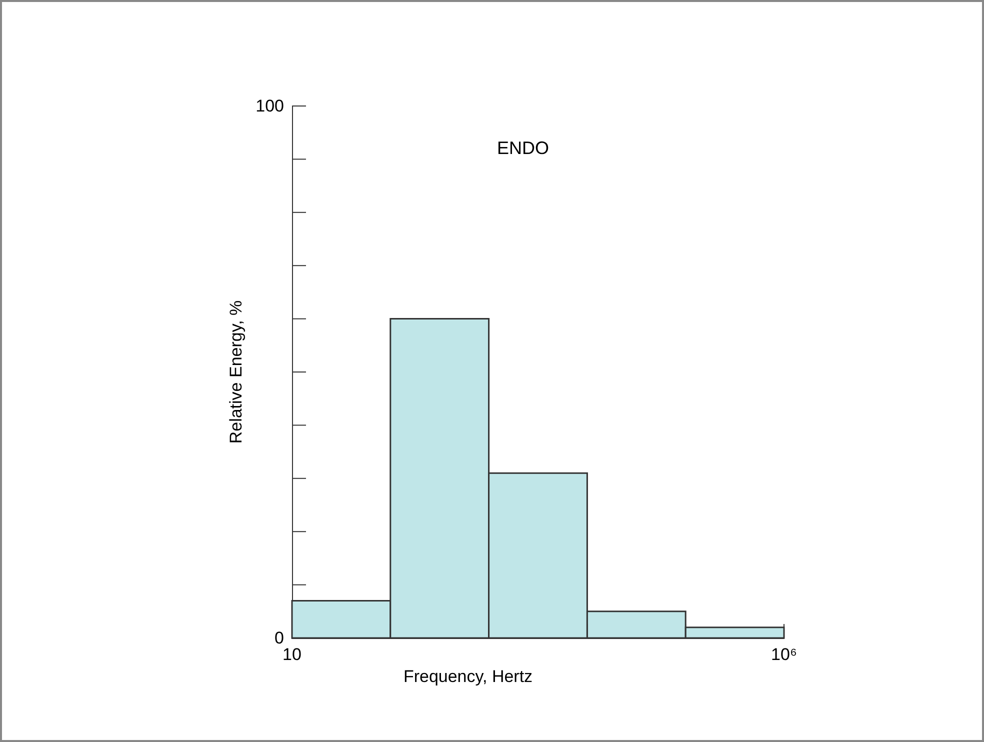 This screenshot has height=742, width=984. I want to click on x-tick-label: 10⁶, so click(784, 654).